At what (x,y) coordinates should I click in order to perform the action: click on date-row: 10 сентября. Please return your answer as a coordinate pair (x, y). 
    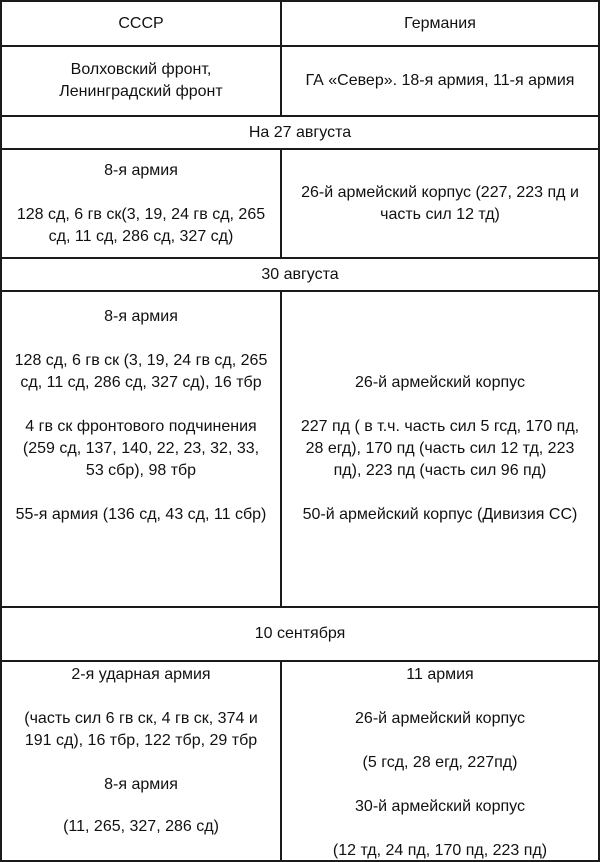
    Looking at the image, I should click on (300, 635).